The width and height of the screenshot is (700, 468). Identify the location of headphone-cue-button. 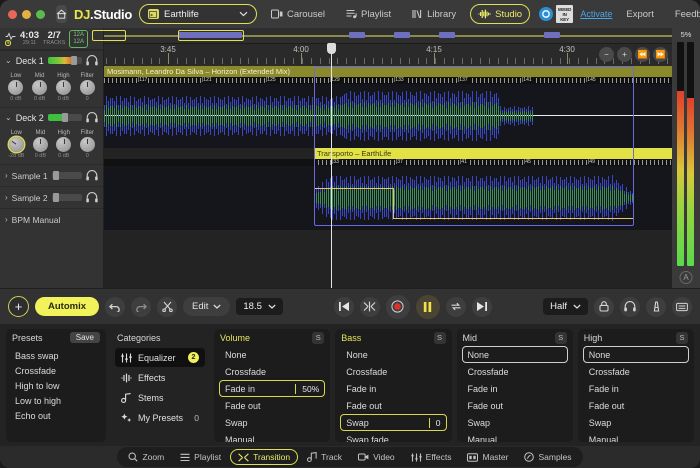
(630, 306).